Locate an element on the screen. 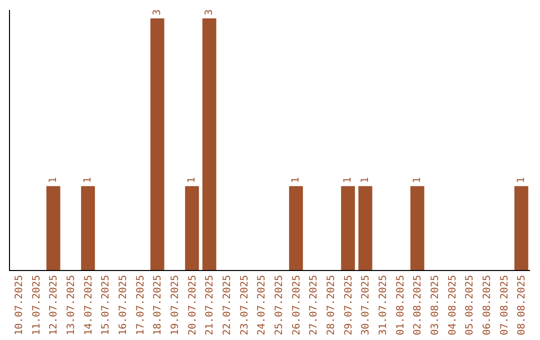 This screenshot has height=340, width=540. x-tick-label: 13.07.2025 is located at coordinates (71, 305).